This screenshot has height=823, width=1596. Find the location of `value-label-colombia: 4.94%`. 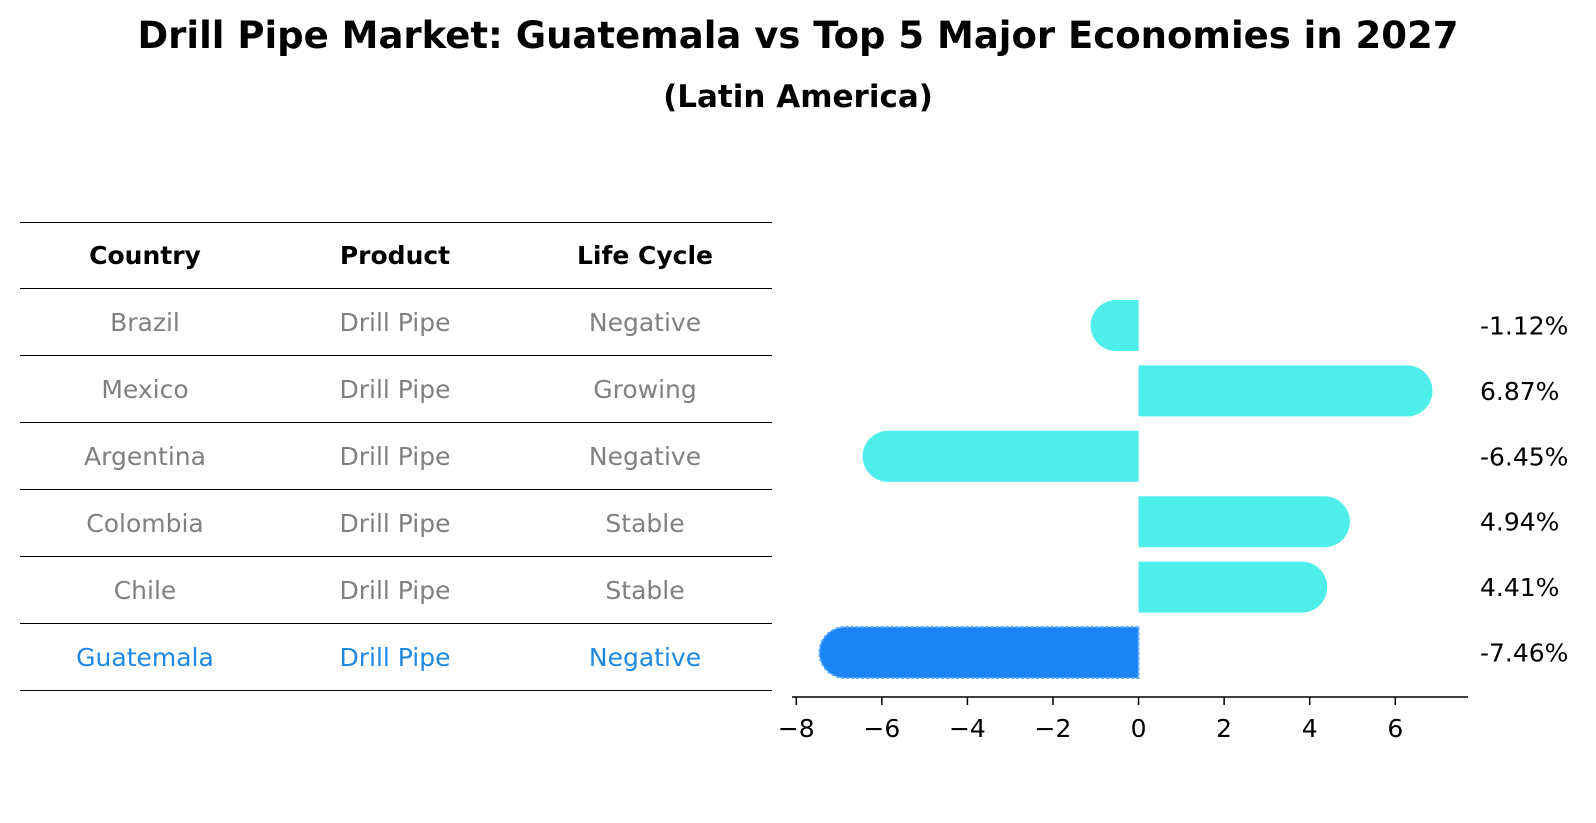

value-label-colombia: 4.94% is located at coordinates (1519, 522).